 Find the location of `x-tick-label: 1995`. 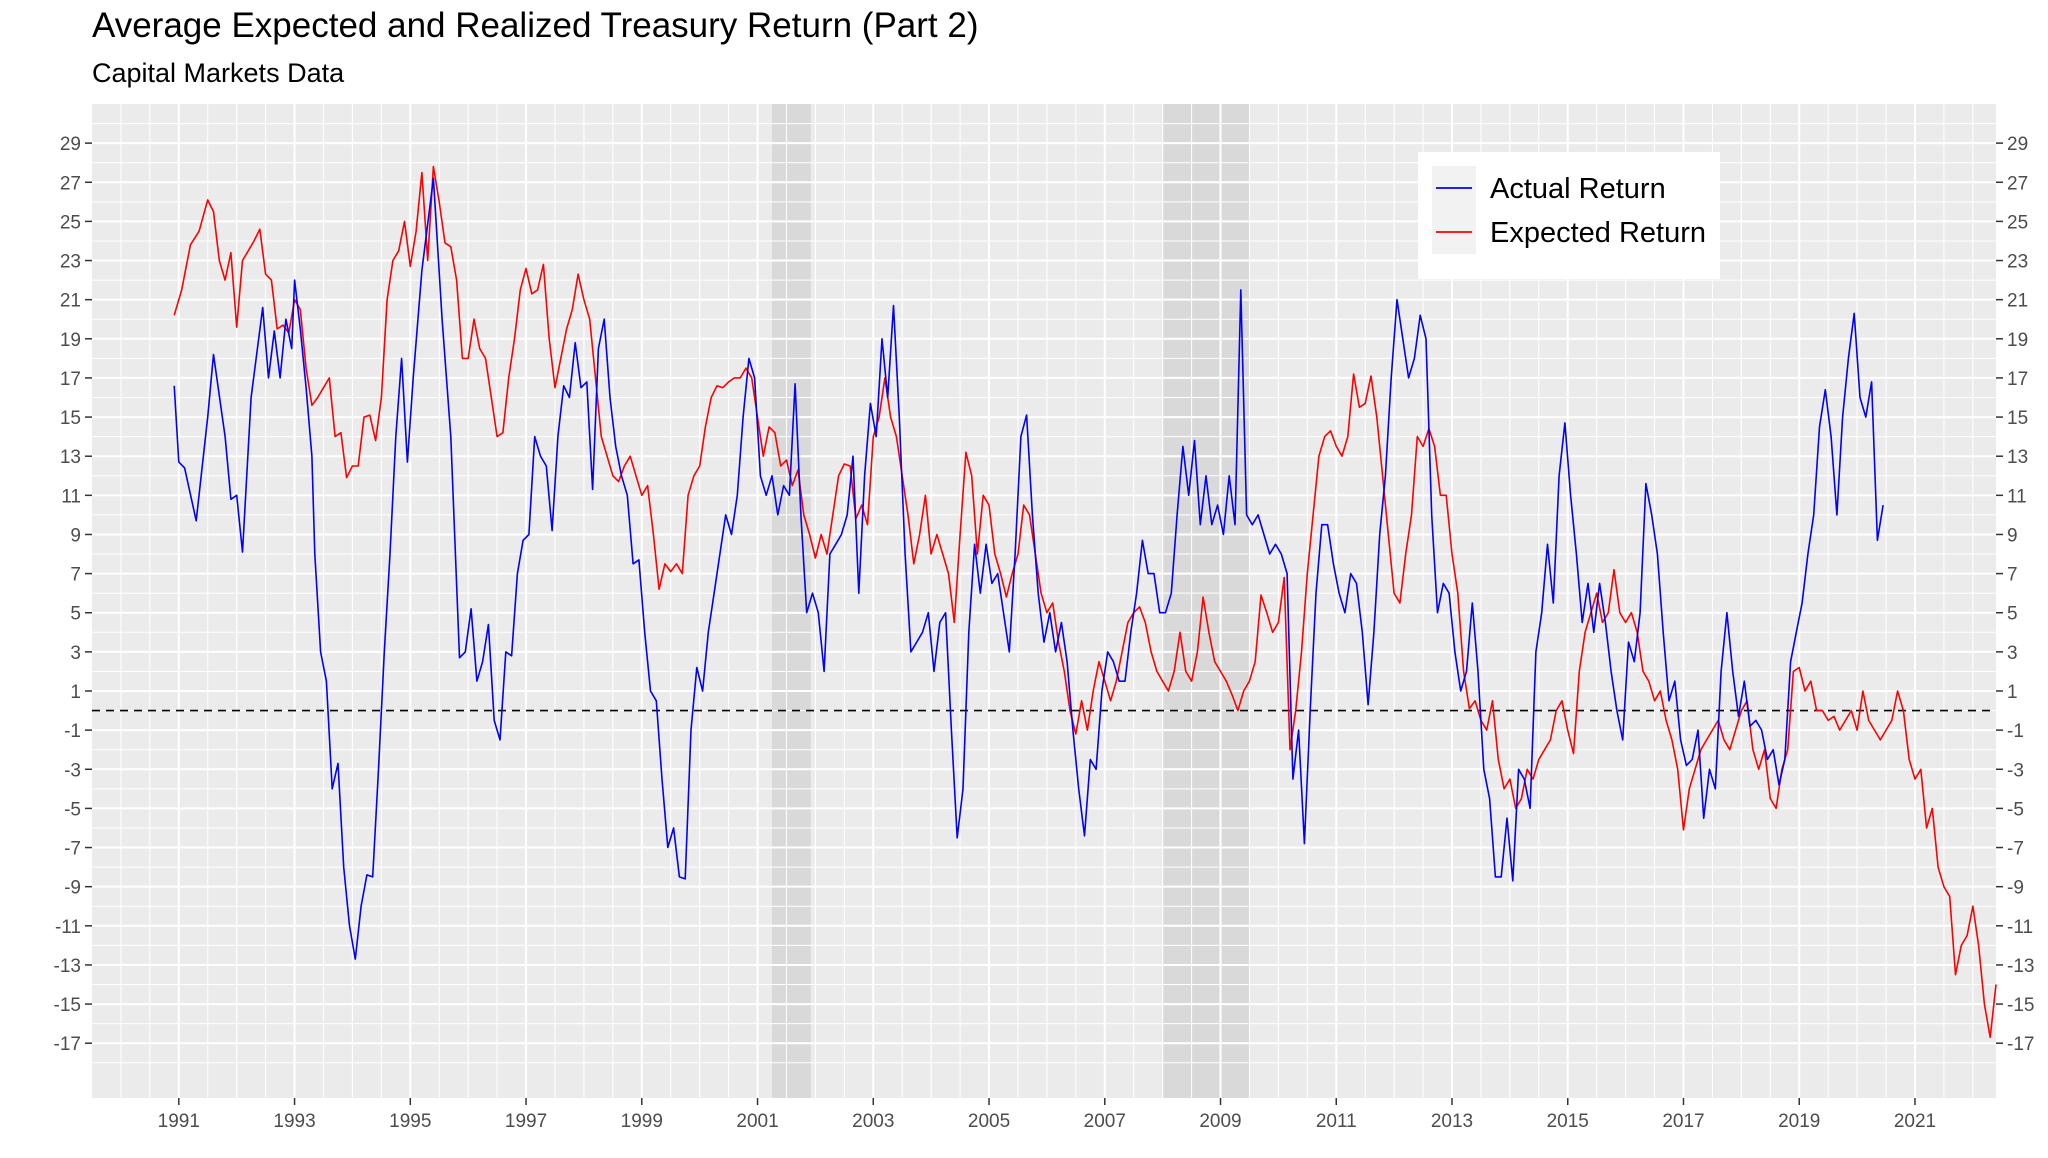

x-tick-label: 1995 is located at coordinates (410, 1121).